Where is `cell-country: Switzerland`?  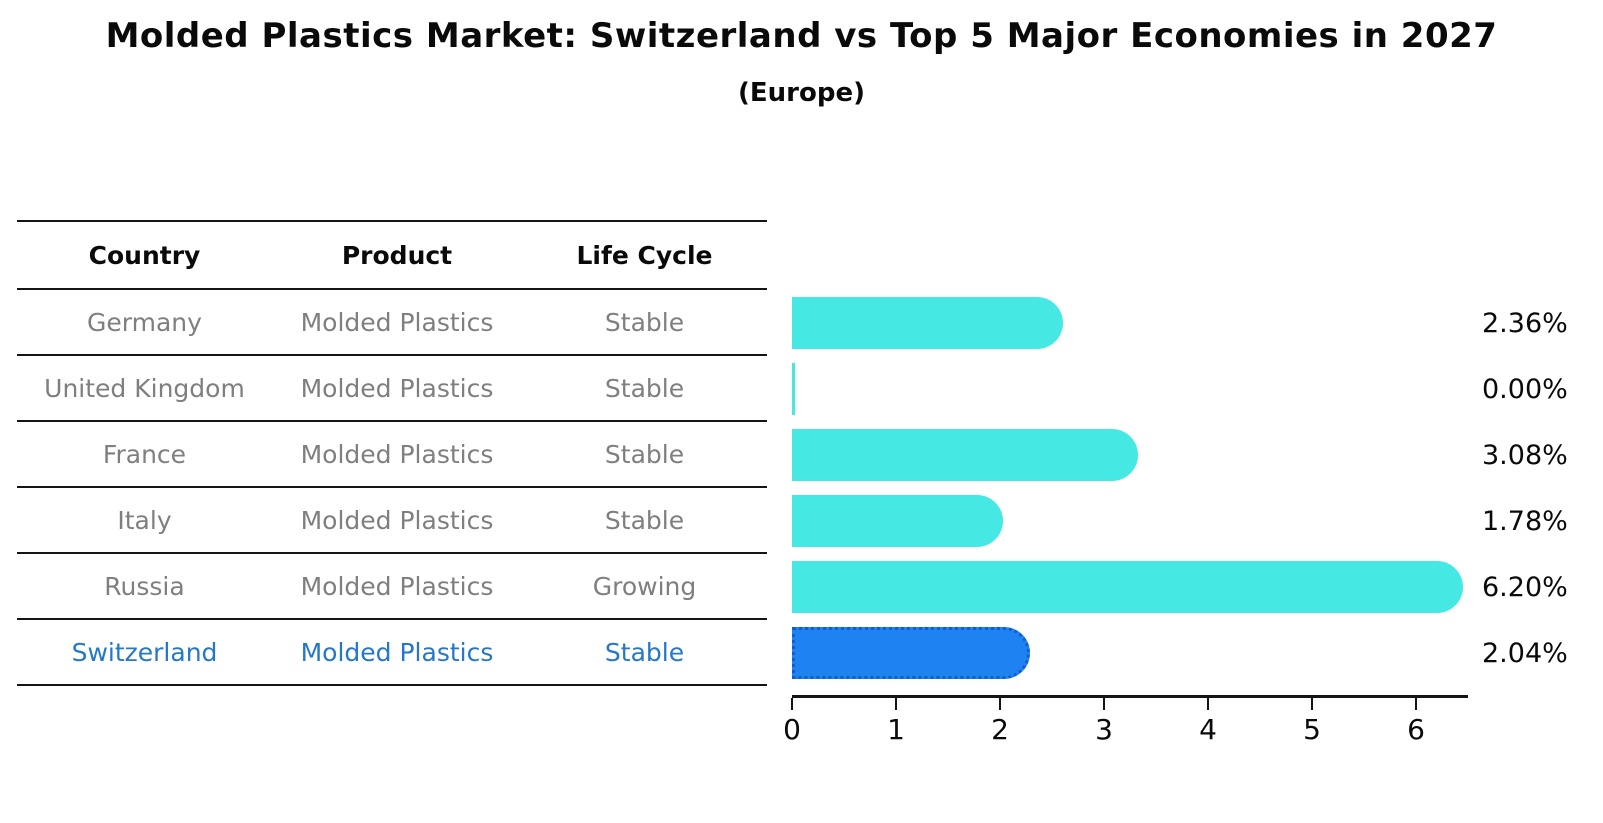 cell-country: Switzerland is located at coordinates (144, 652).